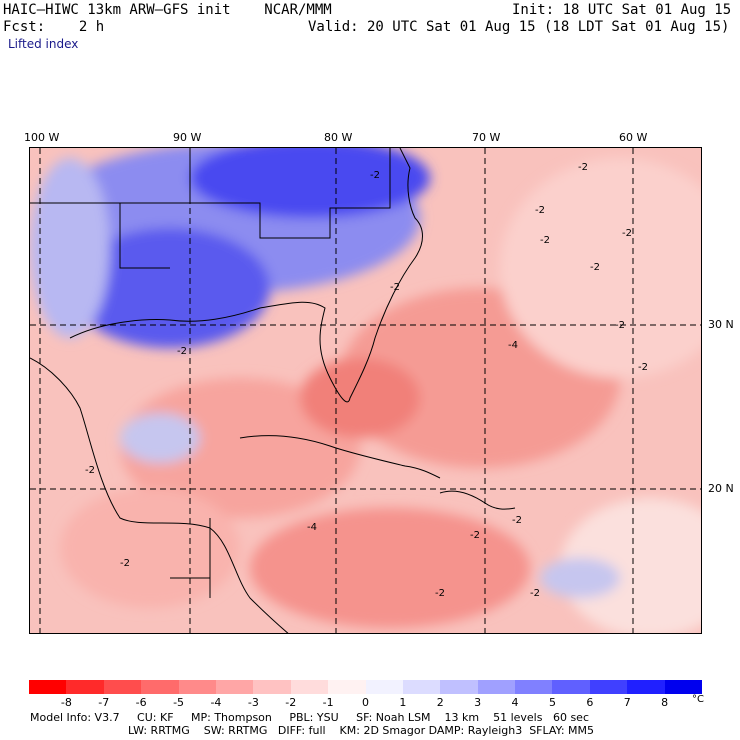 The image size is (740, 740). What do you see at coordinates (328, 702) in the screenshot?
I see `colorbar-tick-label: -1` at bounding box center [328, 702].